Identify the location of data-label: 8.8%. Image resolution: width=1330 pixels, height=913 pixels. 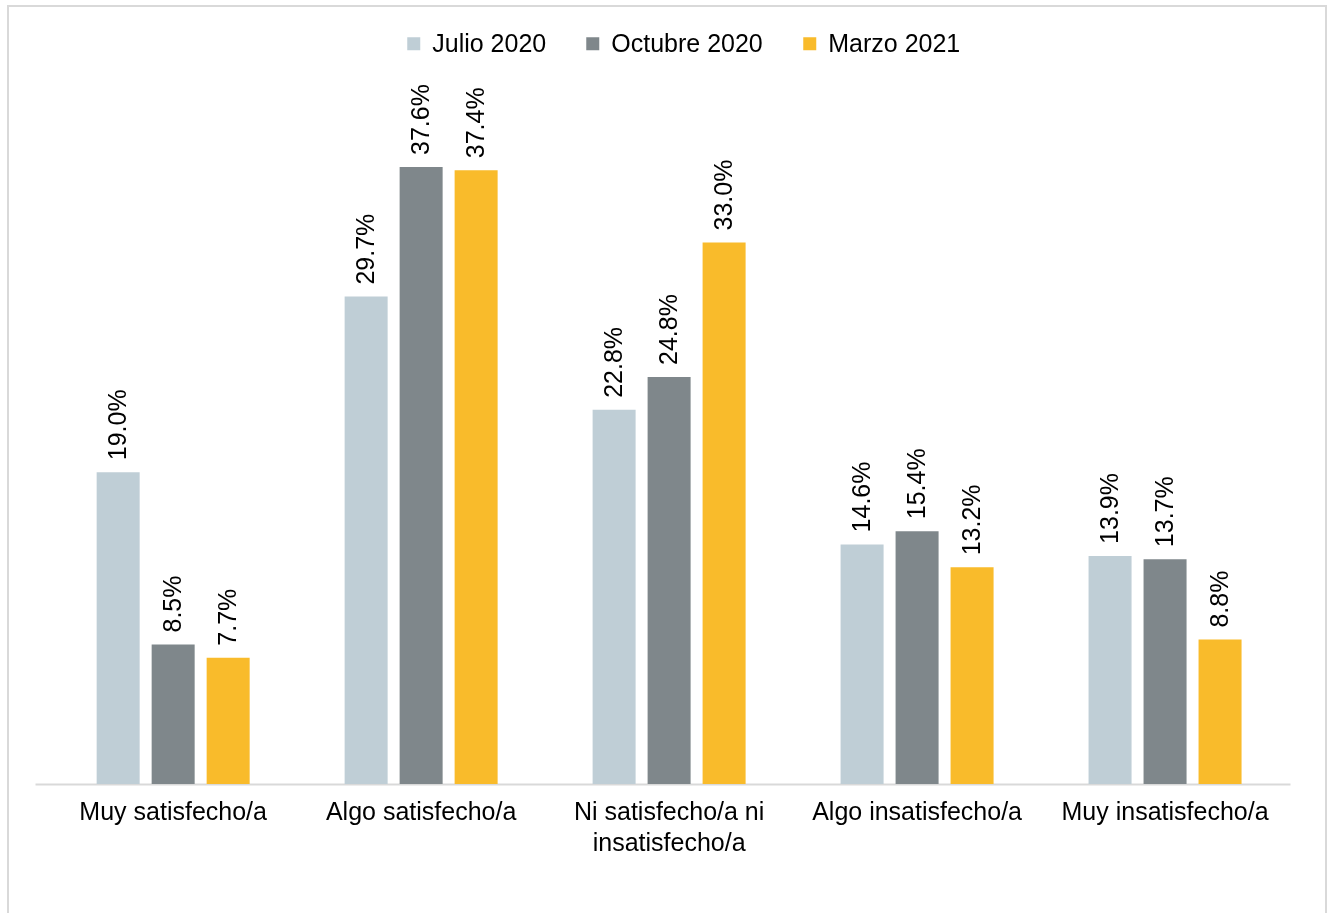
(1219, 599).